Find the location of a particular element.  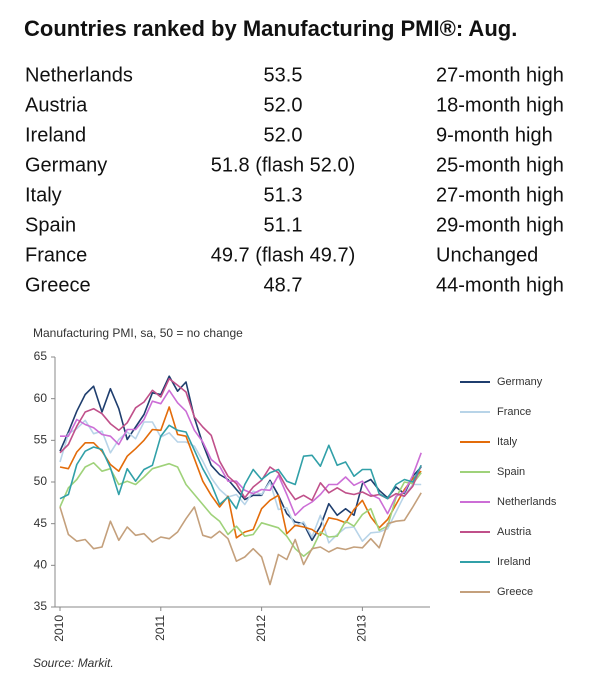

table-cell: 51.1 is located at coordinates (283, 225).